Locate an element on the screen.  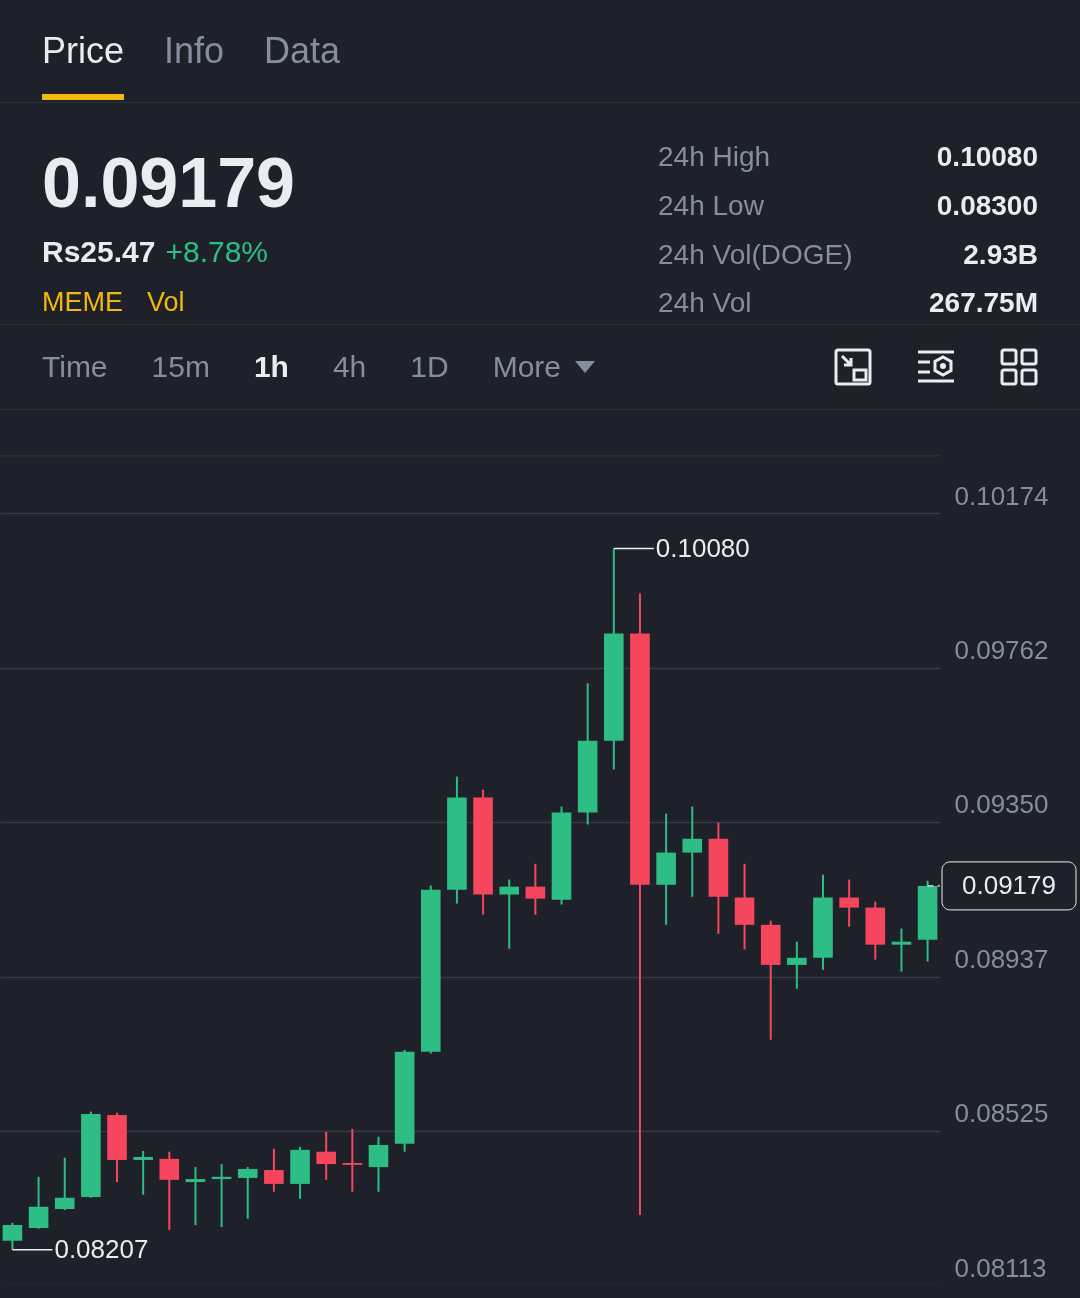
ref-line-label: 0.09179 is located at coordinates (1009, 884).